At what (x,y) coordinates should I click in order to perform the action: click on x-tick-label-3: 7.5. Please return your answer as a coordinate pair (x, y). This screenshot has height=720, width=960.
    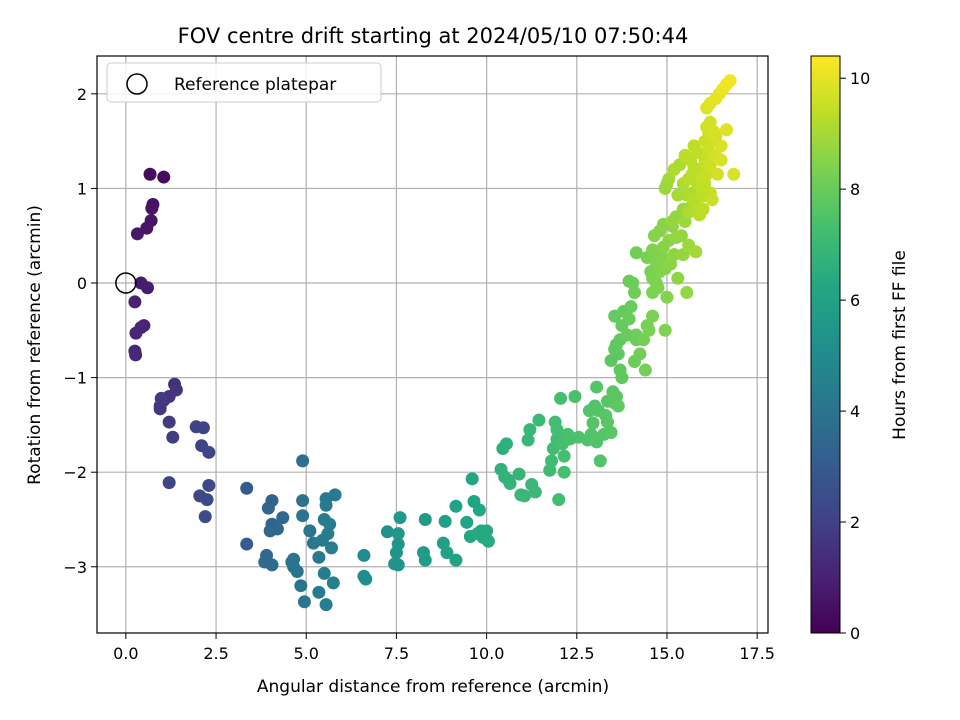
    Looking at the image, I should click on (396, 653).